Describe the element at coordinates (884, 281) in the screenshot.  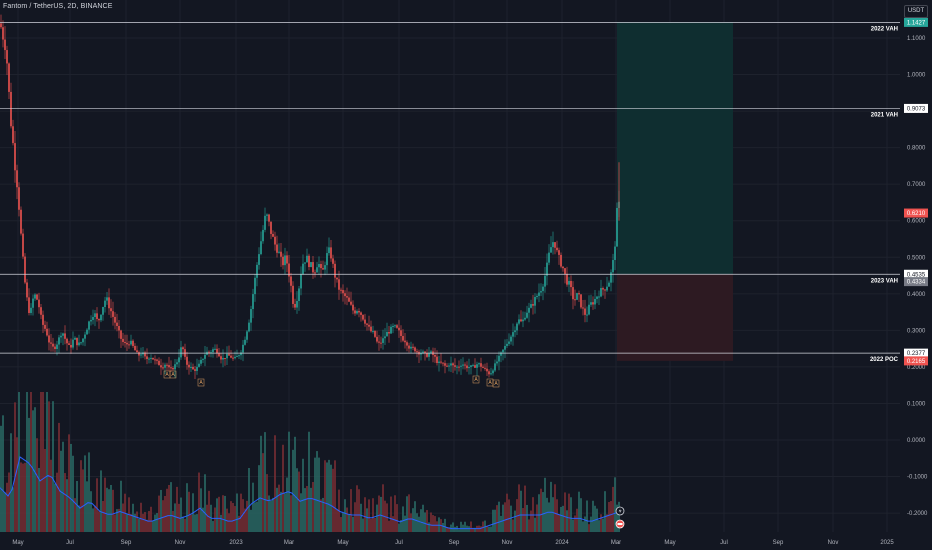
I see `level-label: 2023 VAH` at that location.